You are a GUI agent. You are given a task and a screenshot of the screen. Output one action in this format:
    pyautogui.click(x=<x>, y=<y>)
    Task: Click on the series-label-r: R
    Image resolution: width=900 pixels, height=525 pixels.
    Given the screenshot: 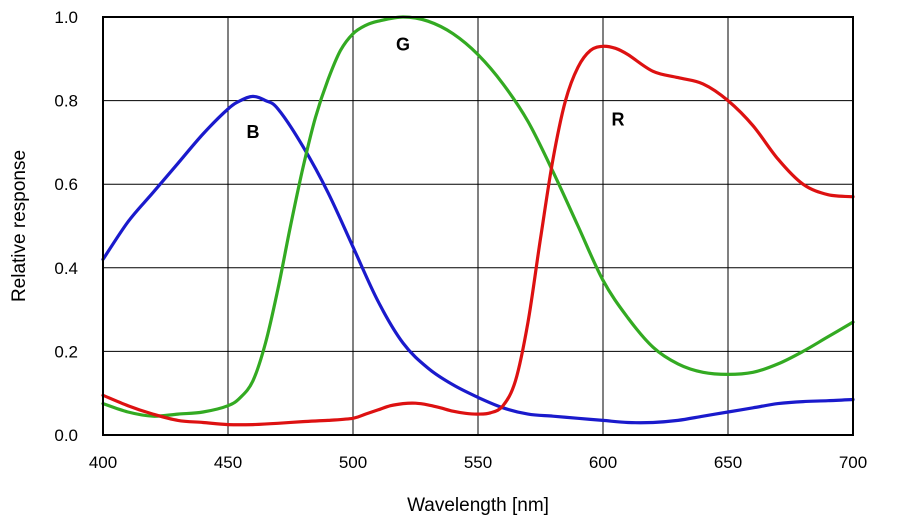 What is the action you would take?
    pyautogui.click(x=618, y=120)
    